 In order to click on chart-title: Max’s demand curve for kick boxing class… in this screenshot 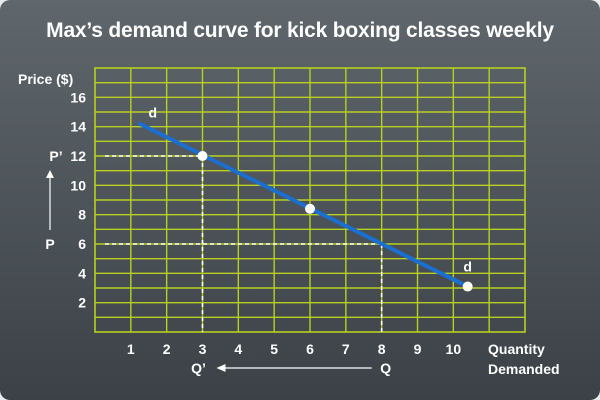, I will do `click(300, 30)`.